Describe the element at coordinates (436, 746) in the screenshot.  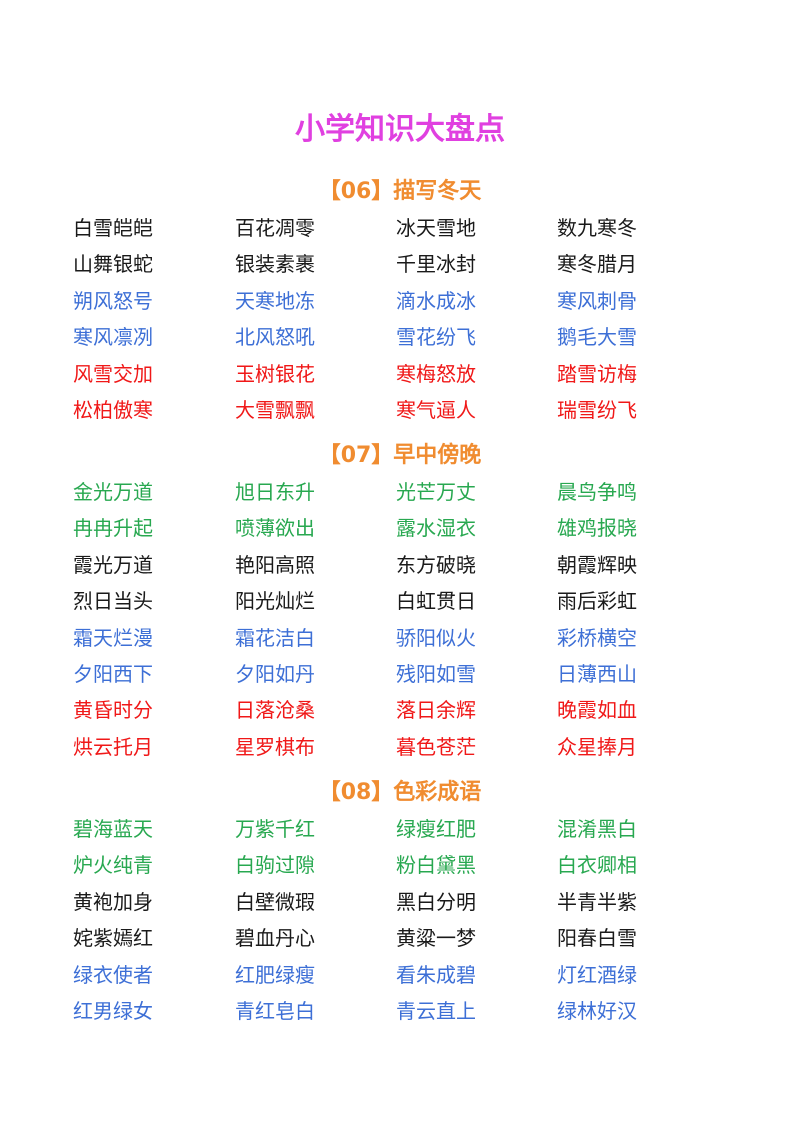
I see `idiom-item: 暮色苍茫` at that location.